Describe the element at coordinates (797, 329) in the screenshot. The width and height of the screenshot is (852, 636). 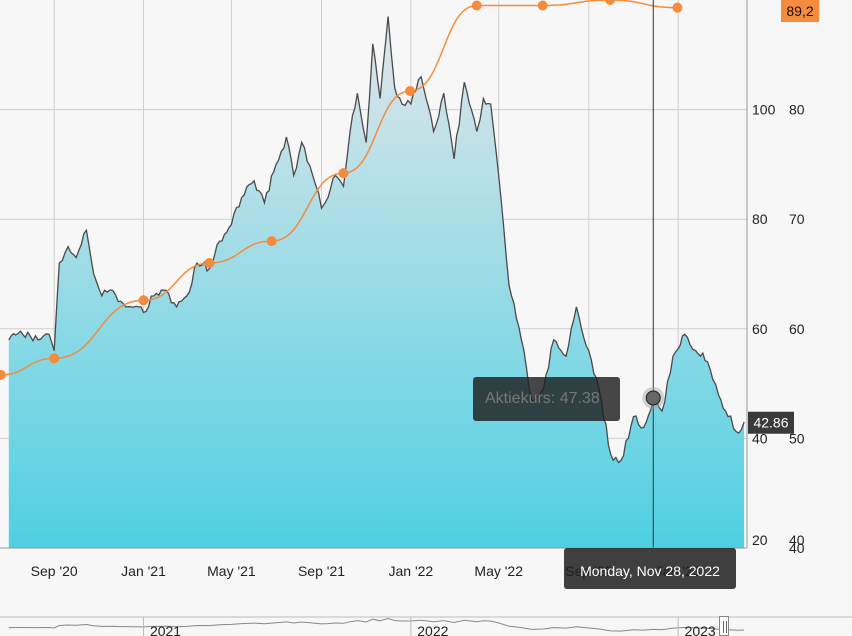
I see `right-tick-label-2: 60` at that location.